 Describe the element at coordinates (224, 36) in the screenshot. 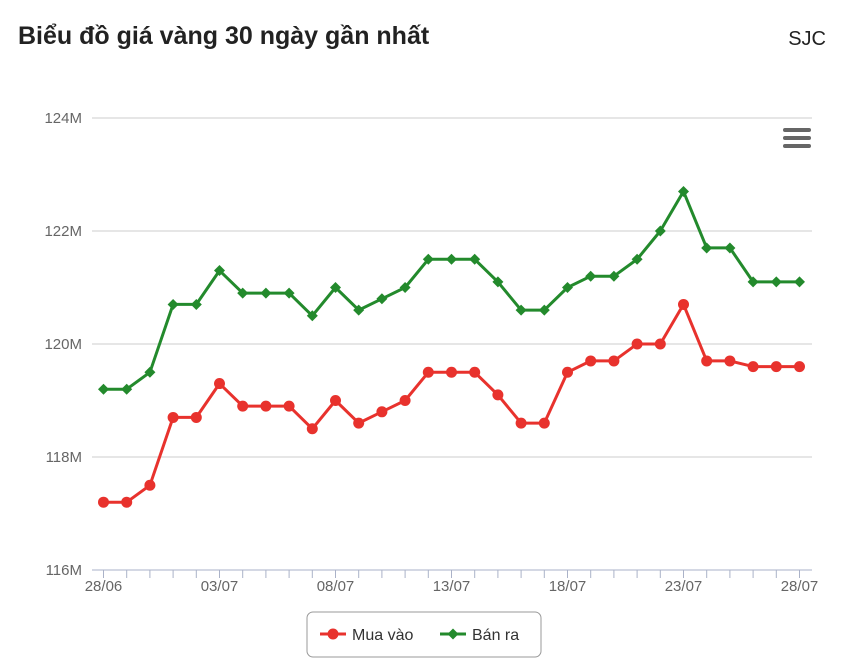

I see `chart-title: Biểu đồ giá vàng 30 ngày gần nhất` at that location.